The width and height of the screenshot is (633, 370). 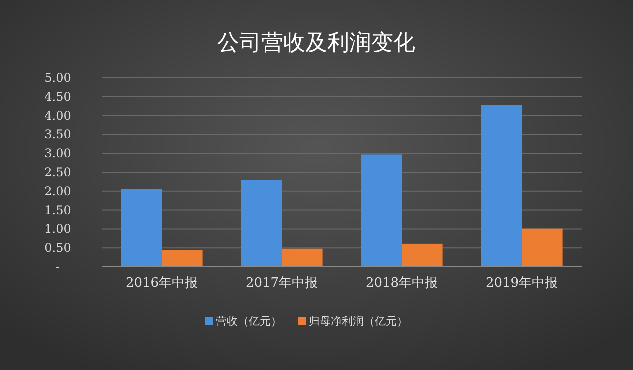 I want to click on y-tick-label: 3.50, so click(x=58, y=135).